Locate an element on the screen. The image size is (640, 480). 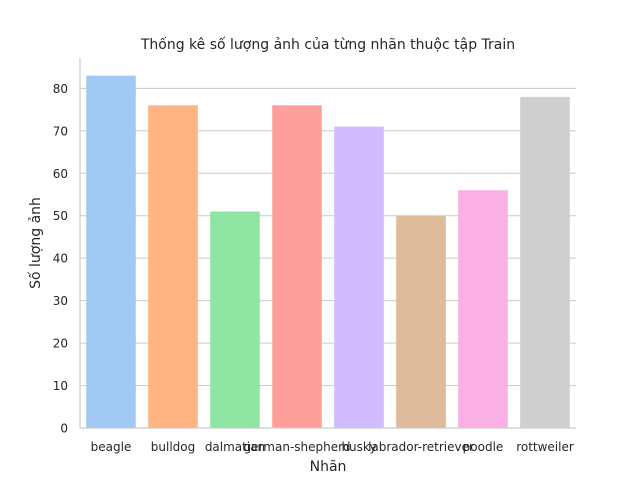
y-tick-label: 80 is located at coordinates (60, 89).